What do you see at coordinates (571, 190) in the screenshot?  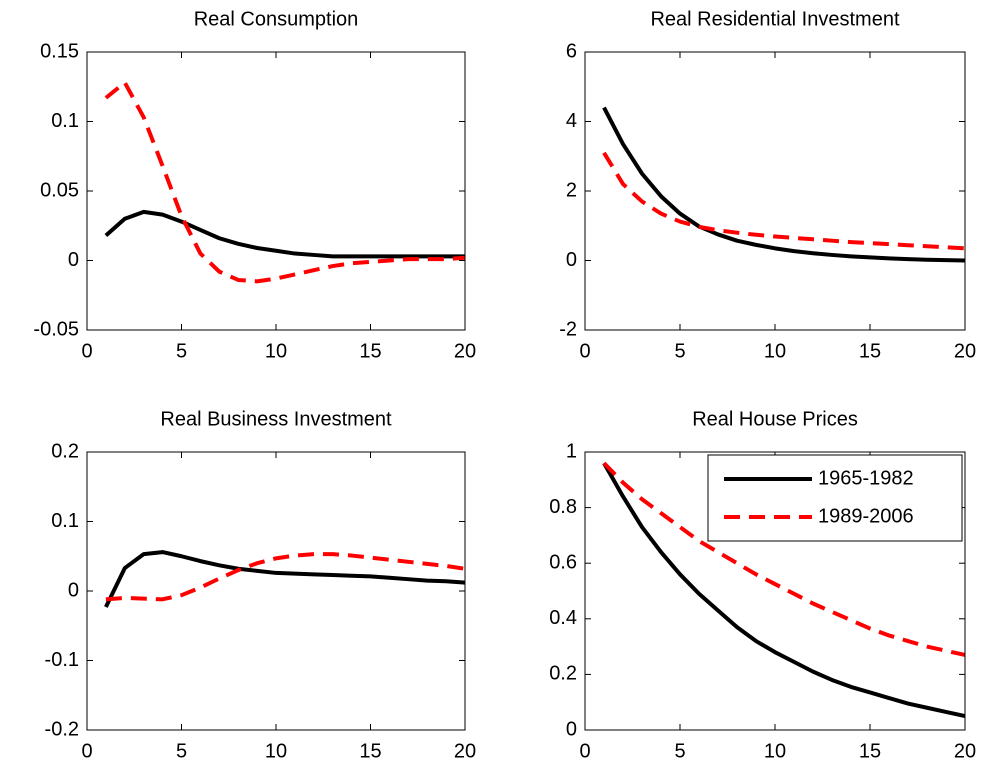 I see `y-tick-label: 2` at bounding box center [571, 190].